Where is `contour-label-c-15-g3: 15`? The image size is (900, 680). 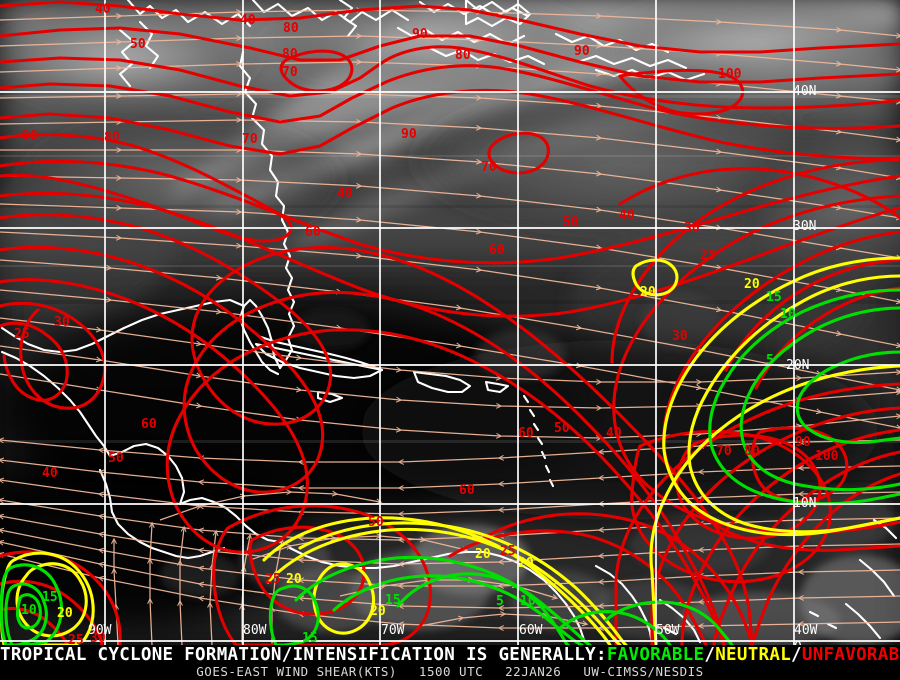
contour-label-c-15-g3: 15 is located at coordinates (310, 638).